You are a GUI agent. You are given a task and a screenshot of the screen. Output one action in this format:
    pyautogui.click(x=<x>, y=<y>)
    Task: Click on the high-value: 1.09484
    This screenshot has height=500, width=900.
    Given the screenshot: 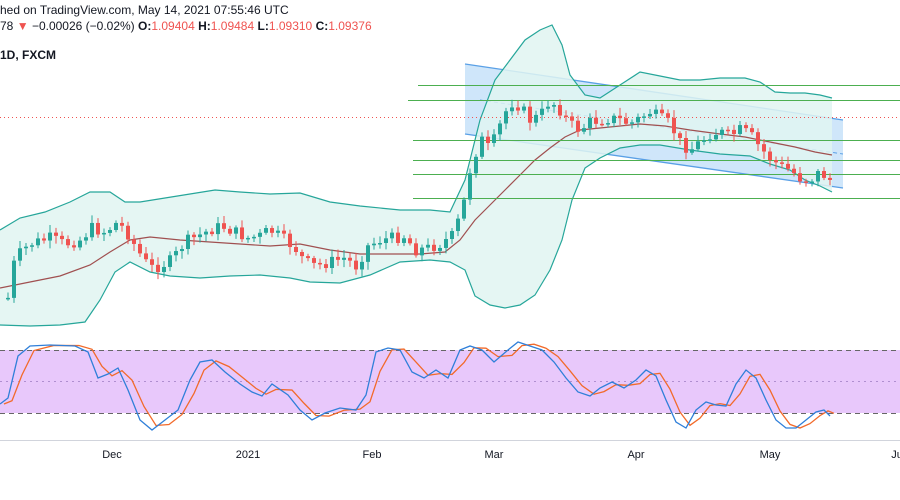 What is the action you would take?
    pyautogui.click(x=232, y=26)
    